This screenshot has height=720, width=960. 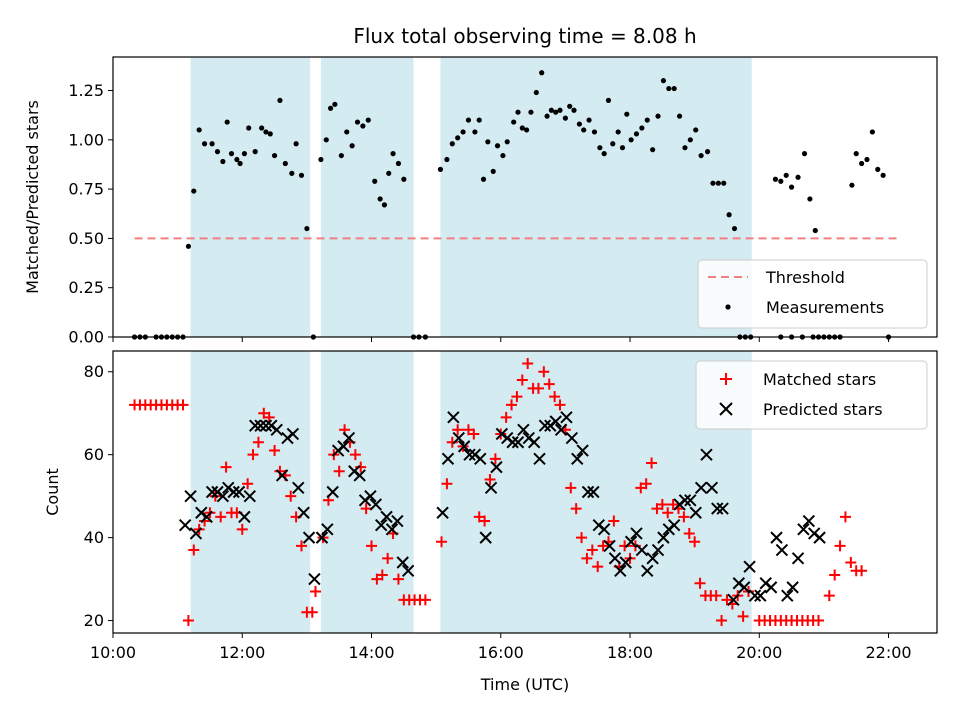 What do you see at coordinates (32, 197) in the screenshot?
I see `top-y-axis-label: Matched/Predicted stars` at bounding box center [32, 197].